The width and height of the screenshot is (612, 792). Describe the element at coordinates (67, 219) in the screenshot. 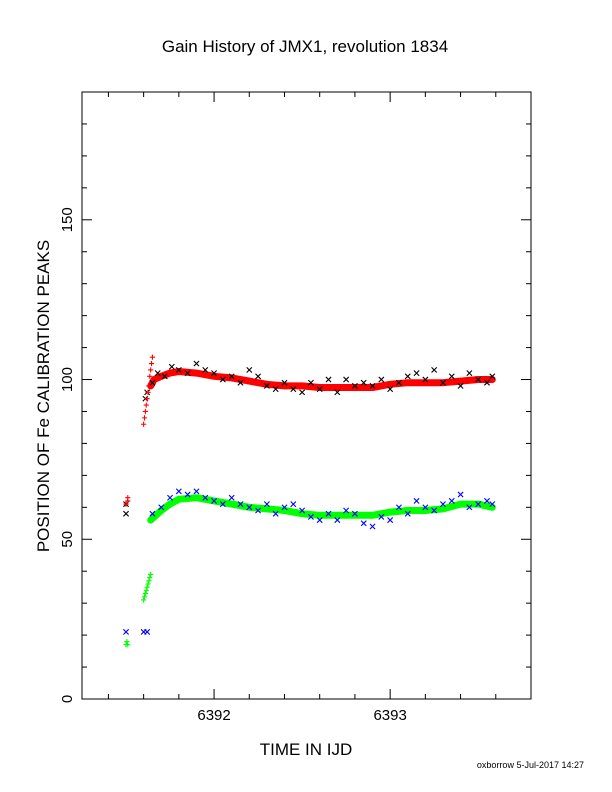

I see `y-tick-label: 150` at that location.